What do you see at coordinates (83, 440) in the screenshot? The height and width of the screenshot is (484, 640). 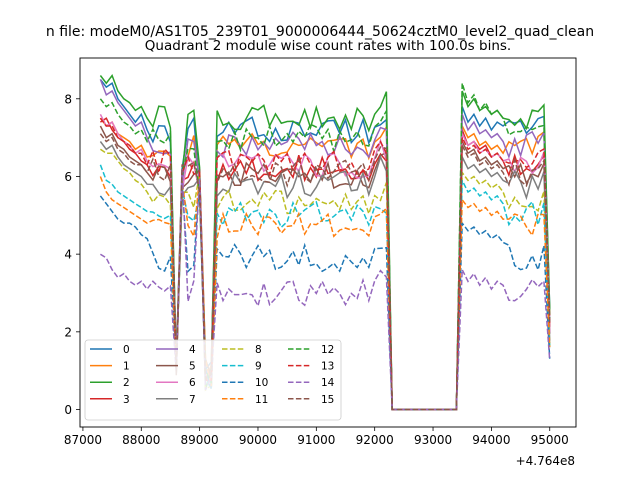 I see `x-tick-label: 87000` at bounding box center [83, 440].